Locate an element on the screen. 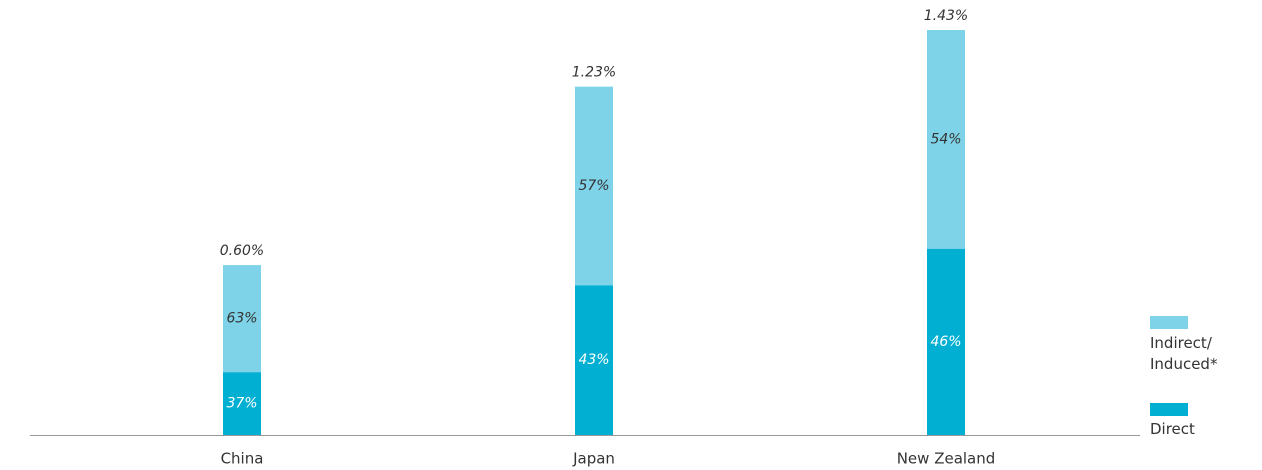 This screenshot has height=470, width=1262. legend-label: Direct is located at coordinates (1172, 429).